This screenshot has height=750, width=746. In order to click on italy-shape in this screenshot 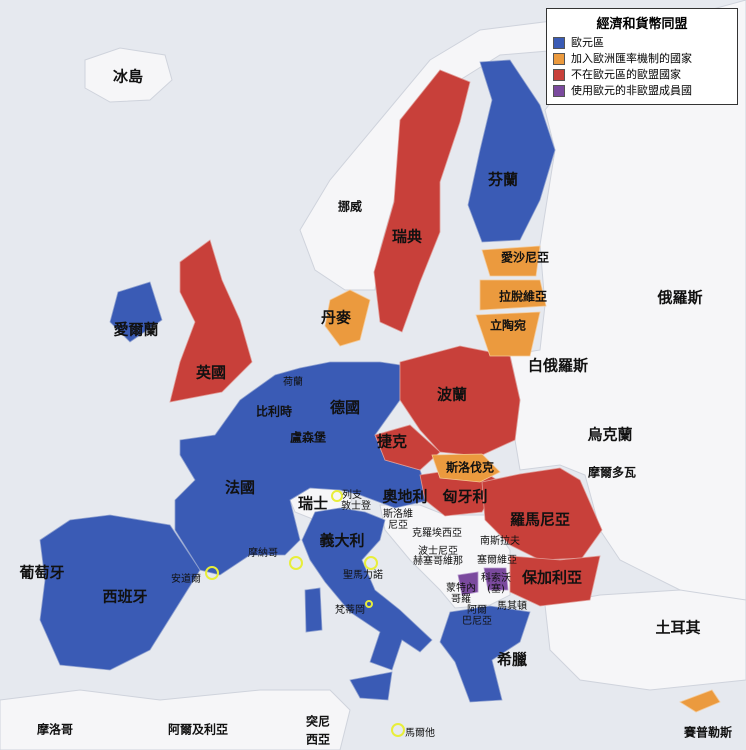, I will do `click(367, 589)`.